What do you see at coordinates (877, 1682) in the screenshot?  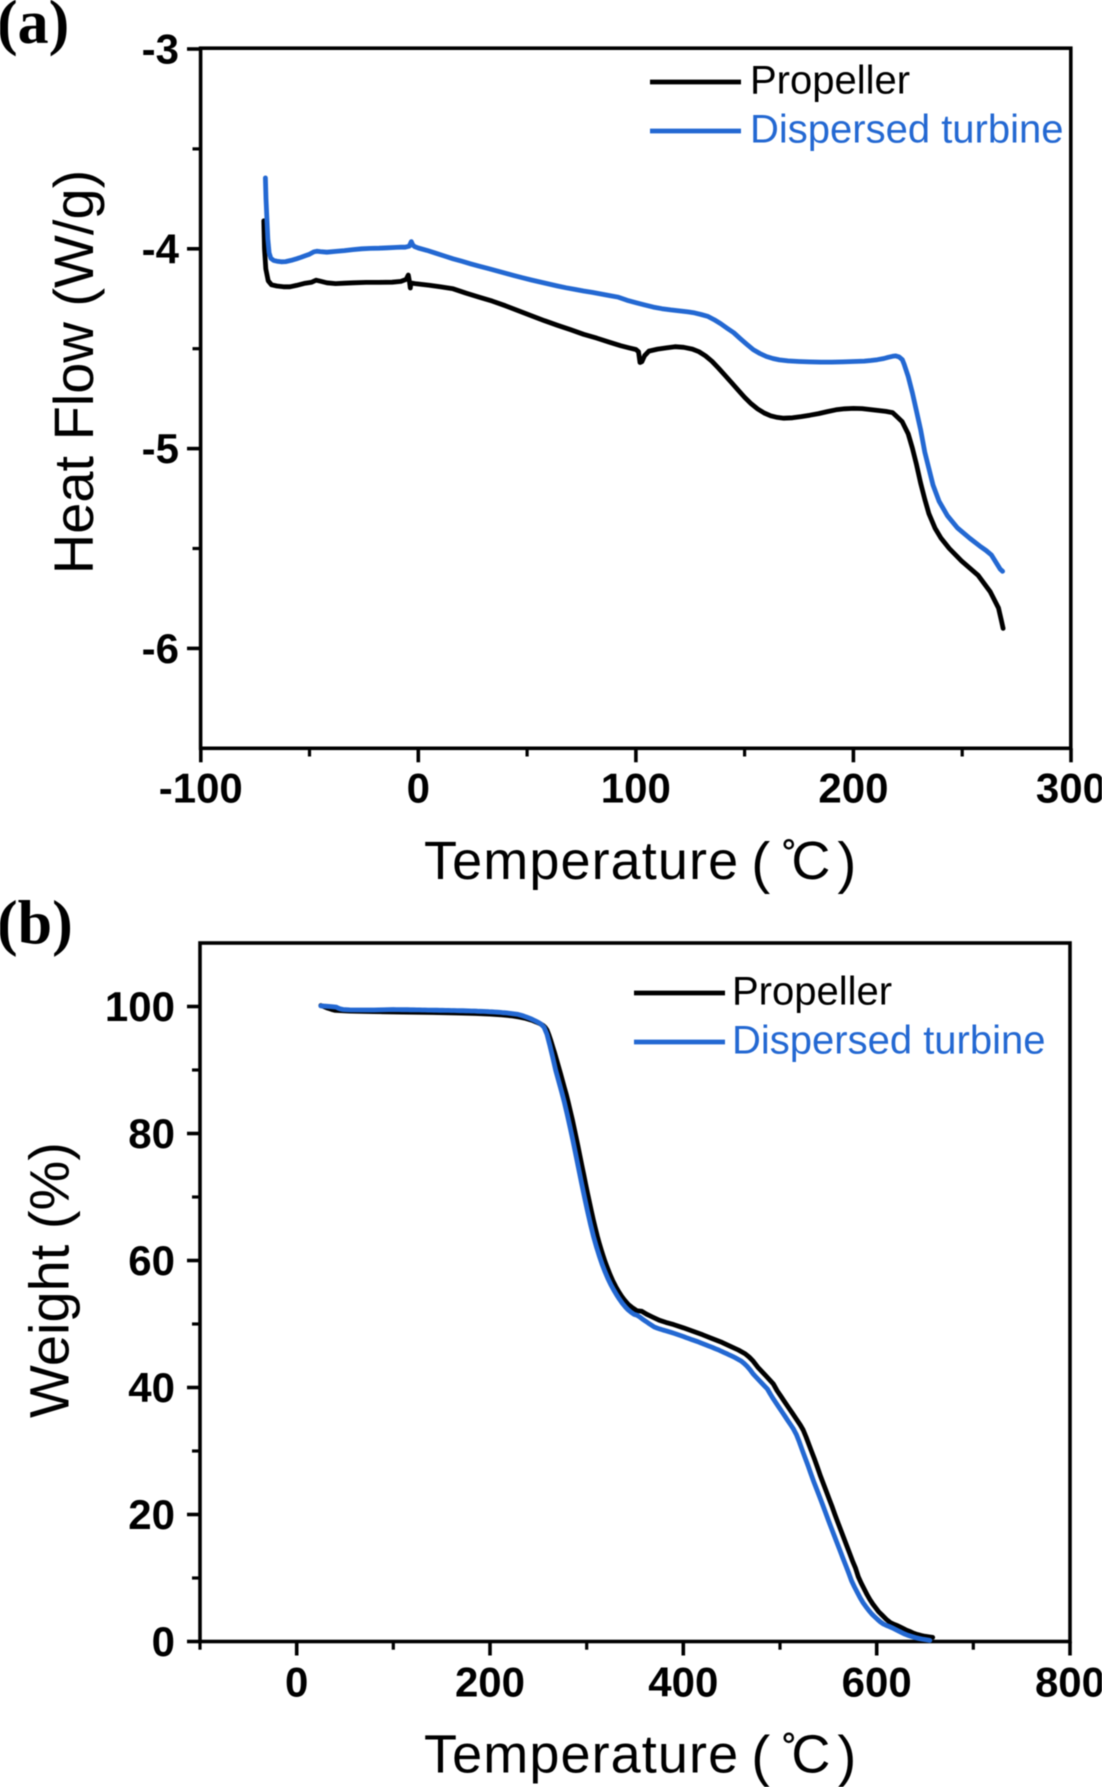 I see `svg-text: 600` at bounding box center [877, 1682].